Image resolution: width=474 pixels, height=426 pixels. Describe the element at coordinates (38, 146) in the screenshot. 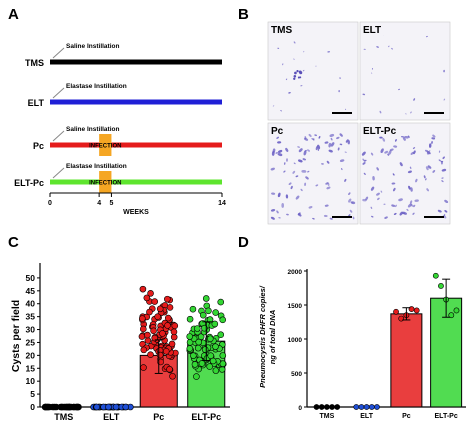

I see `timeline-label-pc: Pc` at that location.